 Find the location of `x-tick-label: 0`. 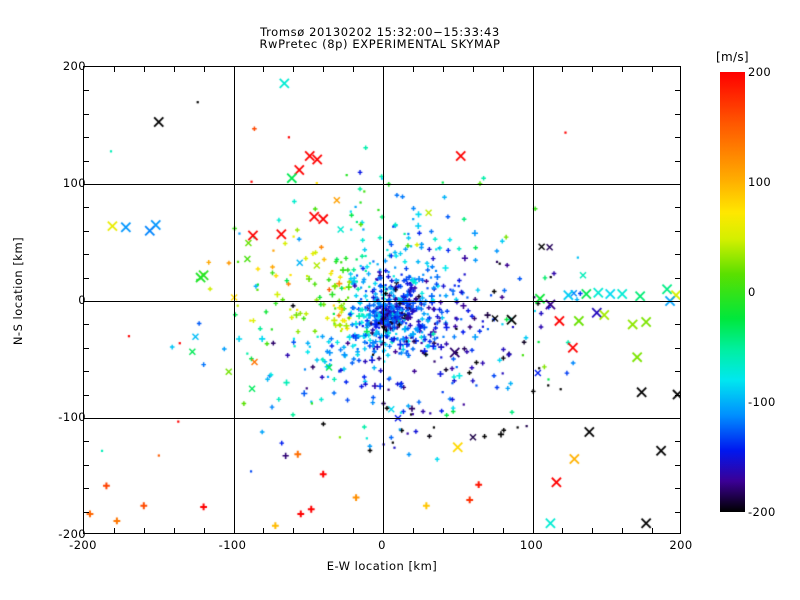

x-tick-label: 0 is located at coordinates (382, 545).